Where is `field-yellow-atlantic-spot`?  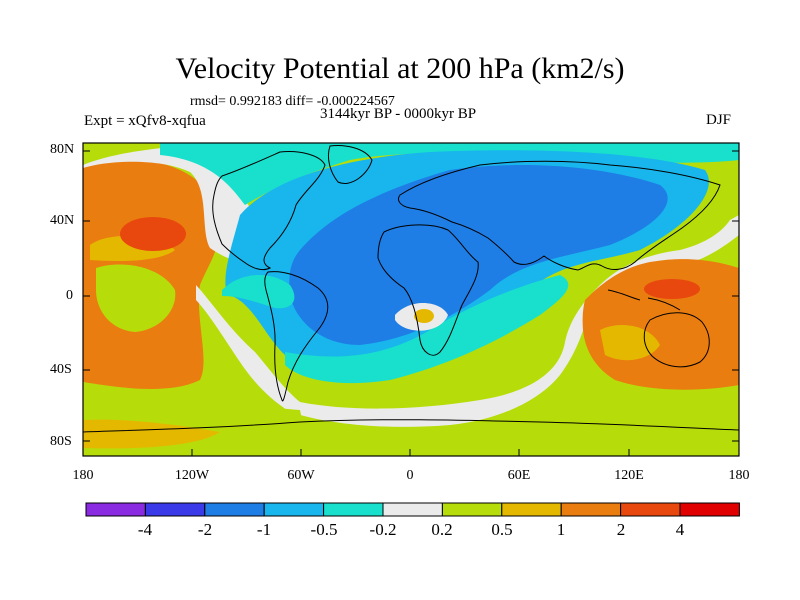
field-yellow-atlantic-spot is located at coordinates (424, 316).